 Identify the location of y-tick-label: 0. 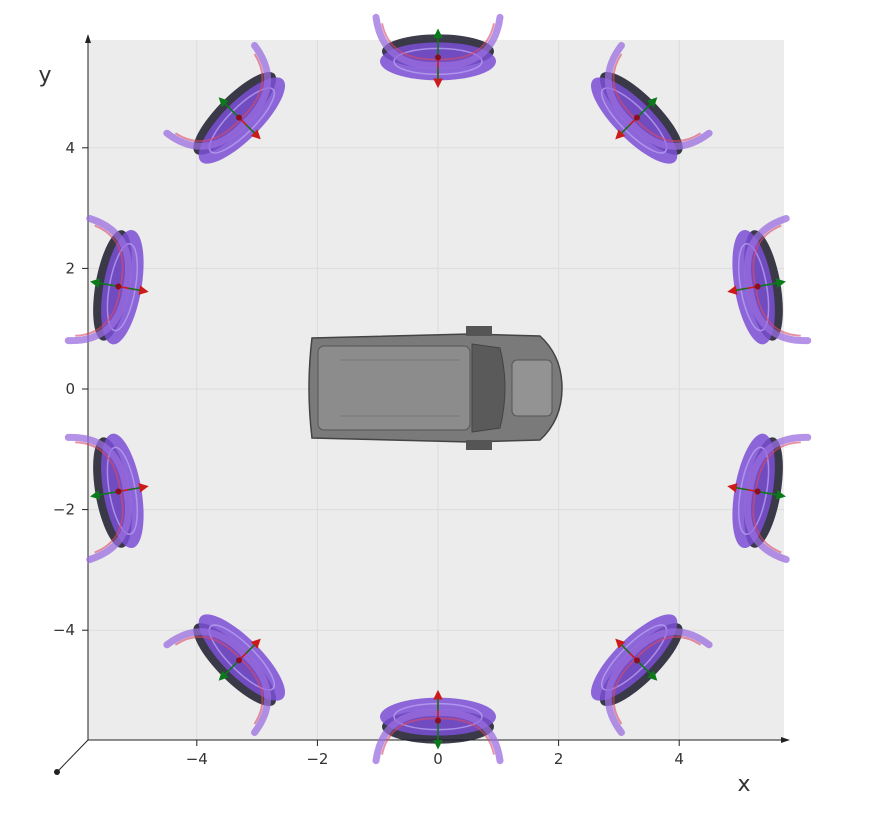
(70, 389).